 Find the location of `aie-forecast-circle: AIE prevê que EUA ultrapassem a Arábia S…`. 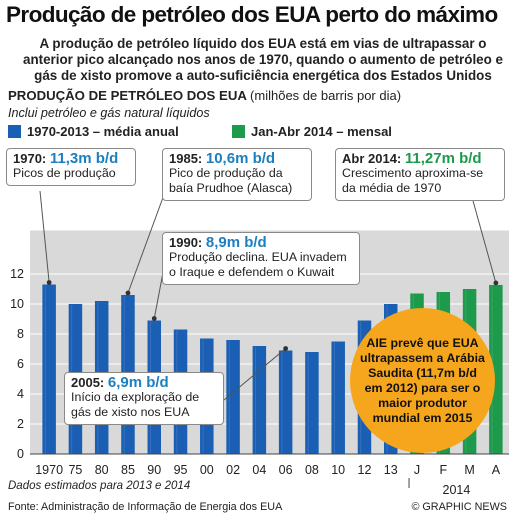

aie-forecast-circle: AIE prevê que EUA ultrapassem a Arábia S… is located at coordinates (422, 380).